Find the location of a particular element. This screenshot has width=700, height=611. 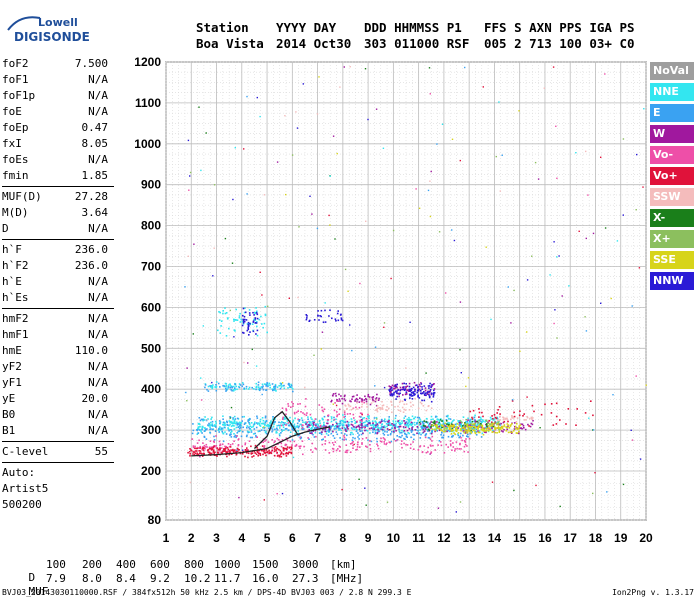

distance-value: 1500 is located at coordinates (265, 564).